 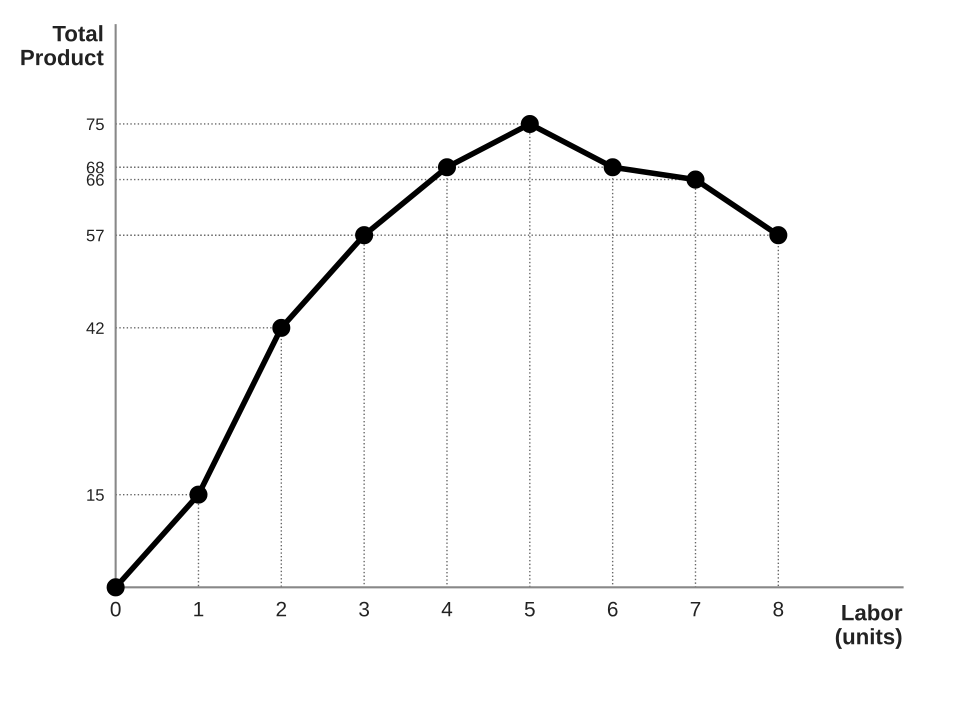 I want to click on y-tick-label: 75, so click(x=95, y=124).